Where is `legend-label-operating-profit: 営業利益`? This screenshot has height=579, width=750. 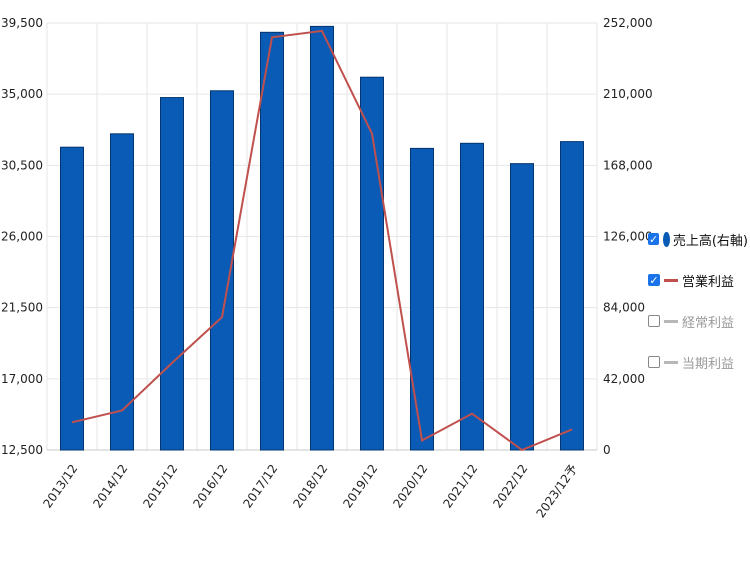 legend-label-operating-profit: 営業利益 is located at coordinates (708, 282).